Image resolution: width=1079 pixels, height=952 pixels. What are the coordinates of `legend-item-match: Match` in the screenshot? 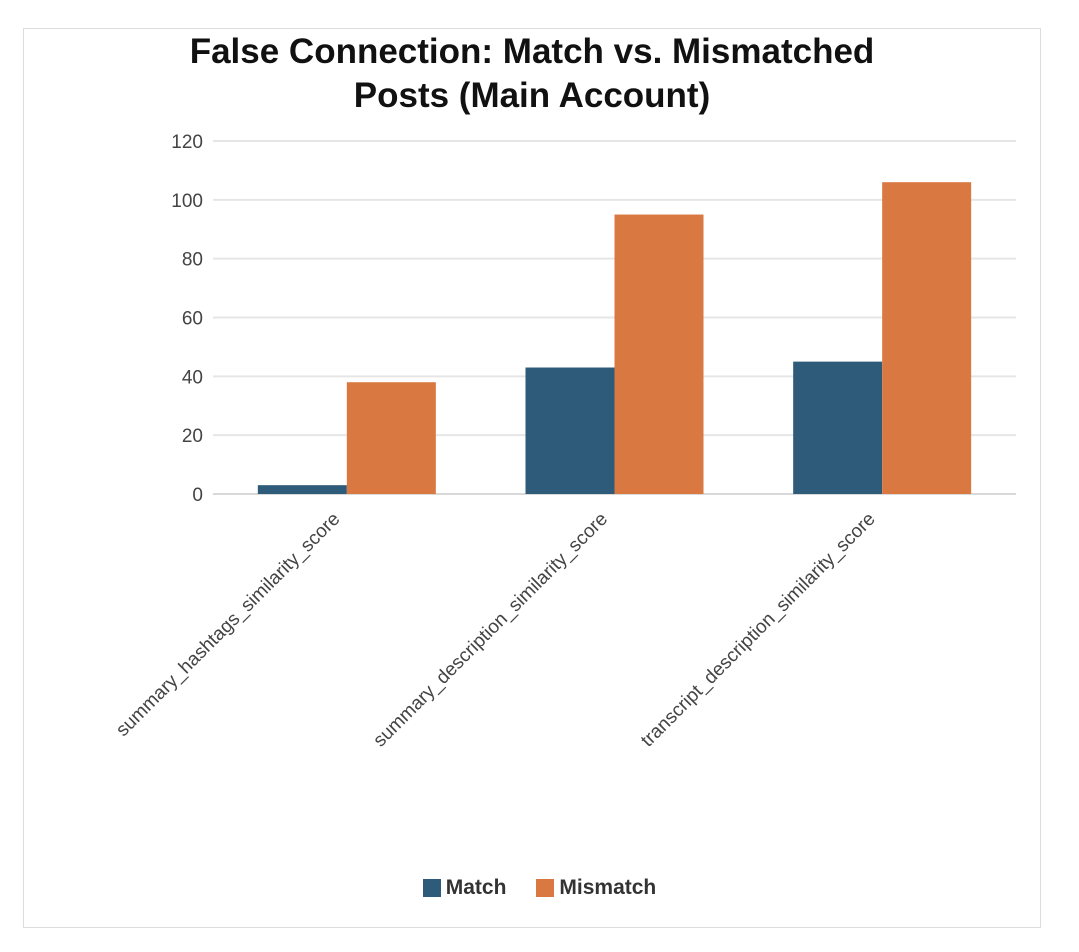 It's located at (464, 888).